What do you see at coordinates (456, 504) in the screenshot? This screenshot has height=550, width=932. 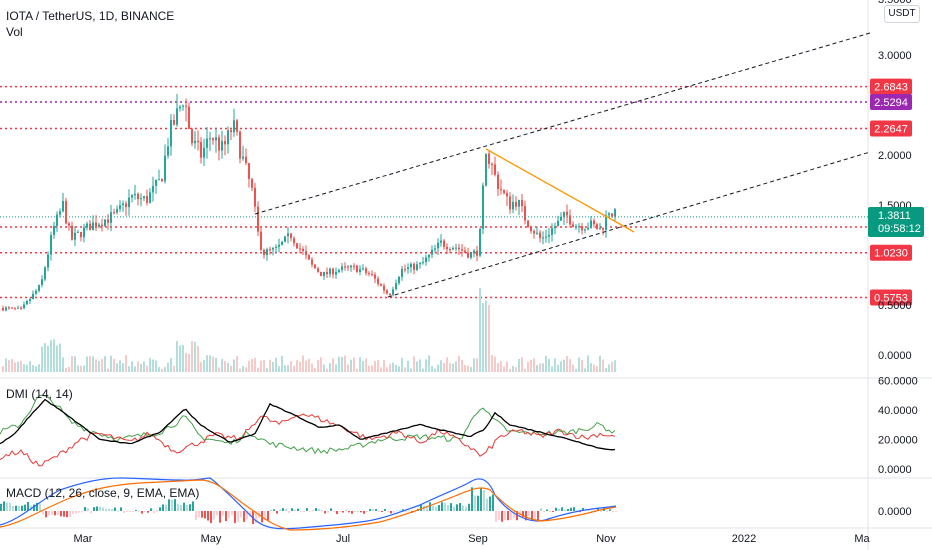 I see `macd-pane: 0.0000` at bounding box center [456, 504].